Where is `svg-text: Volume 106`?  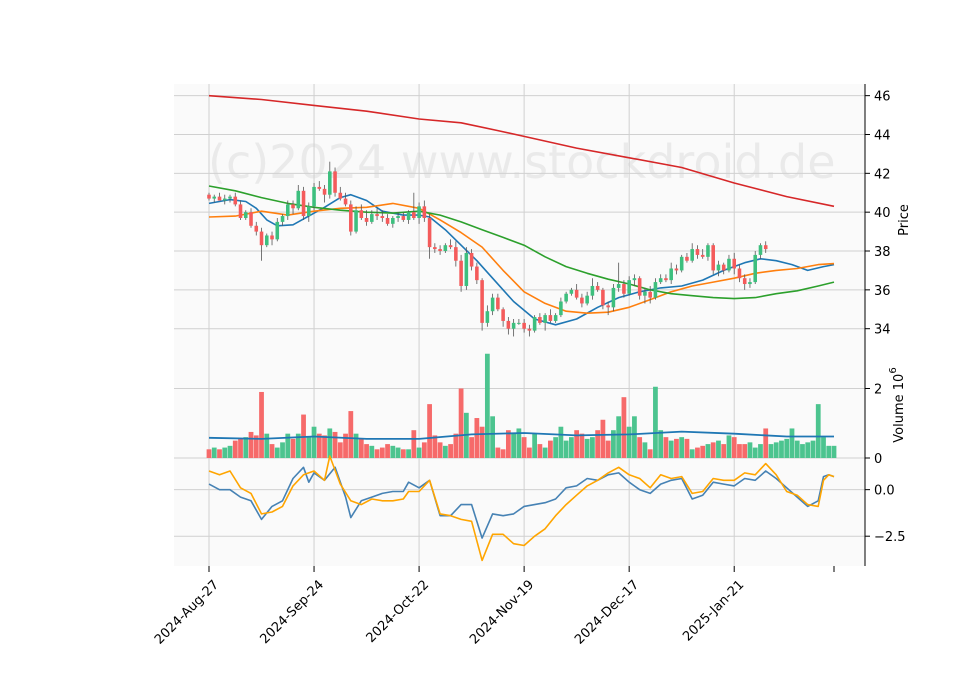 svg-text: Volume 106 is located at coordinates (897, 404).